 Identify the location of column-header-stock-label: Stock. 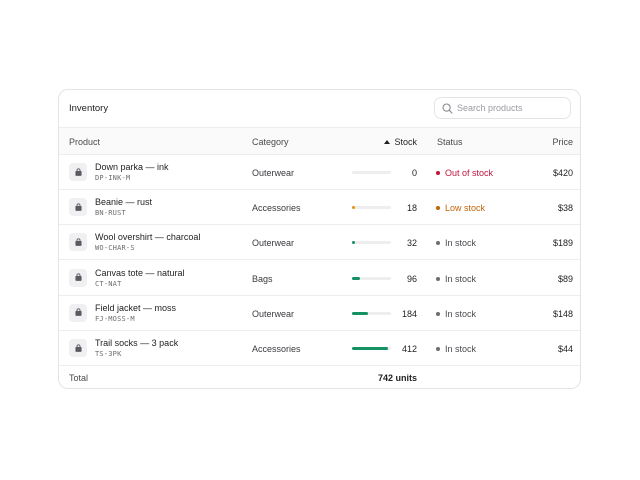
(405, 142).